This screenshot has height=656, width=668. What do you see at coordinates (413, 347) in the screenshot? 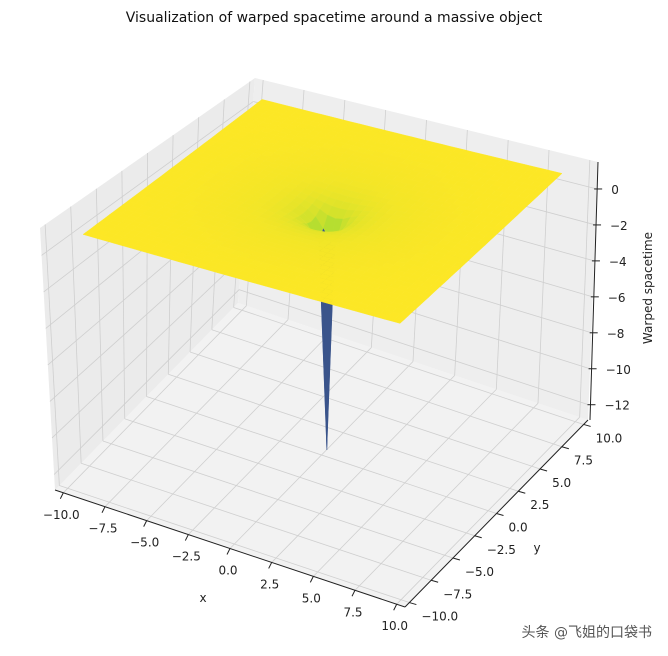
I see `backwall-gridline-z` at bounding box center [413, 347].